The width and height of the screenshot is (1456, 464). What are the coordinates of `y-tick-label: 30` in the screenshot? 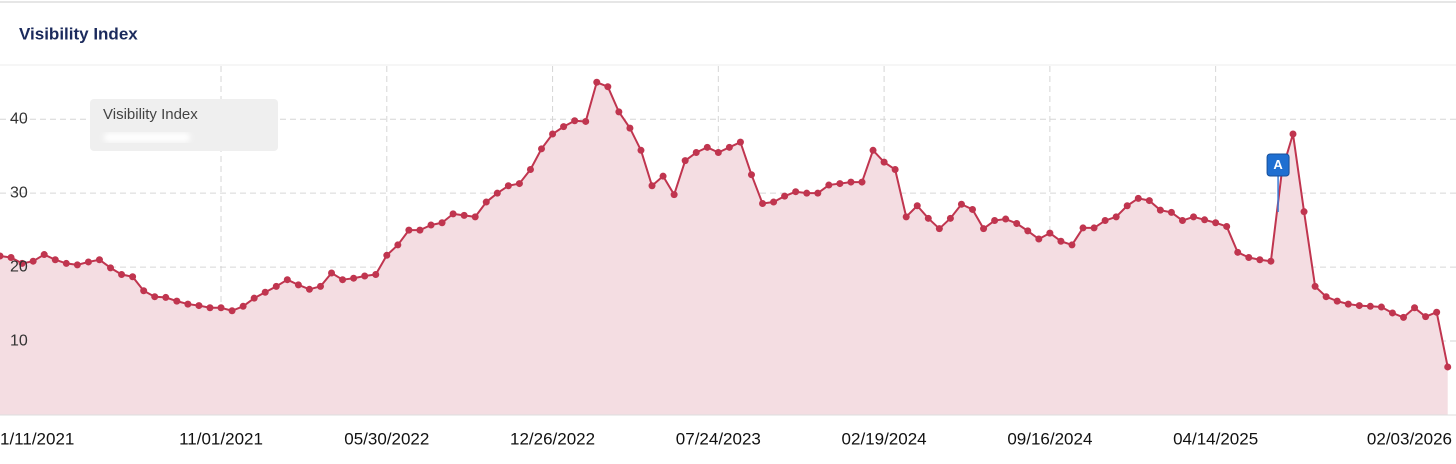 It's located at (19, 192).